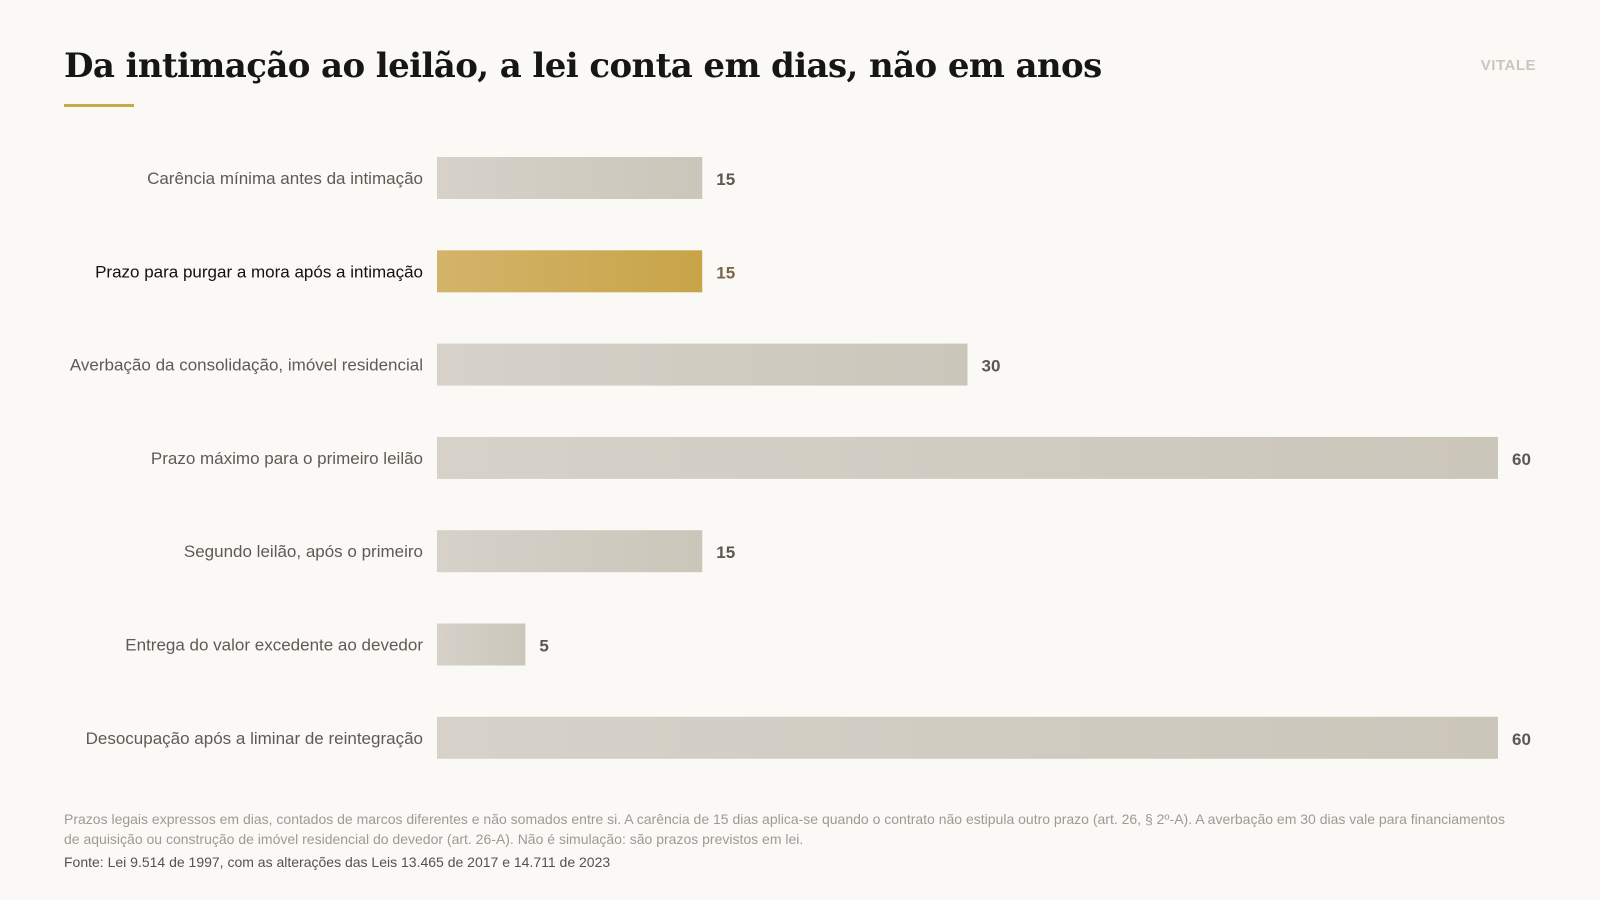 The image size is (1600, 900). What do you see at coordinates (1508, 65) in the screenshot?
I see `brand-logo: VITALE` at bounding box center [1508, 65].